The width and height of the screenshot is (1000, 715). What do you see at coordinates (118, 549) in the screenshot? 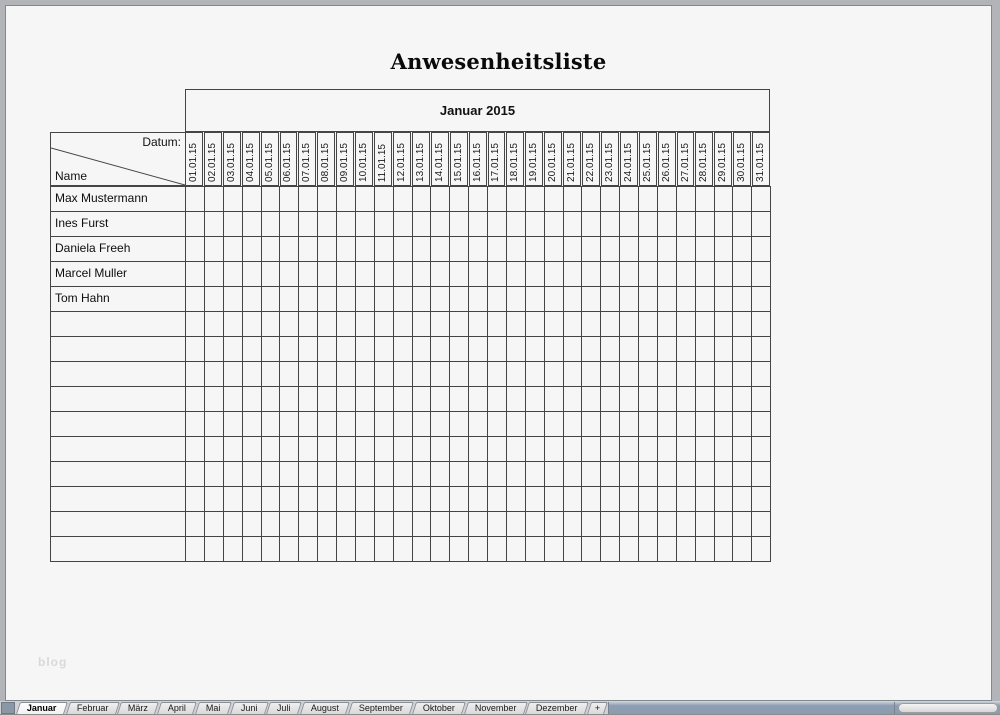
I see `name-cell` at bounding box center [118, 549].